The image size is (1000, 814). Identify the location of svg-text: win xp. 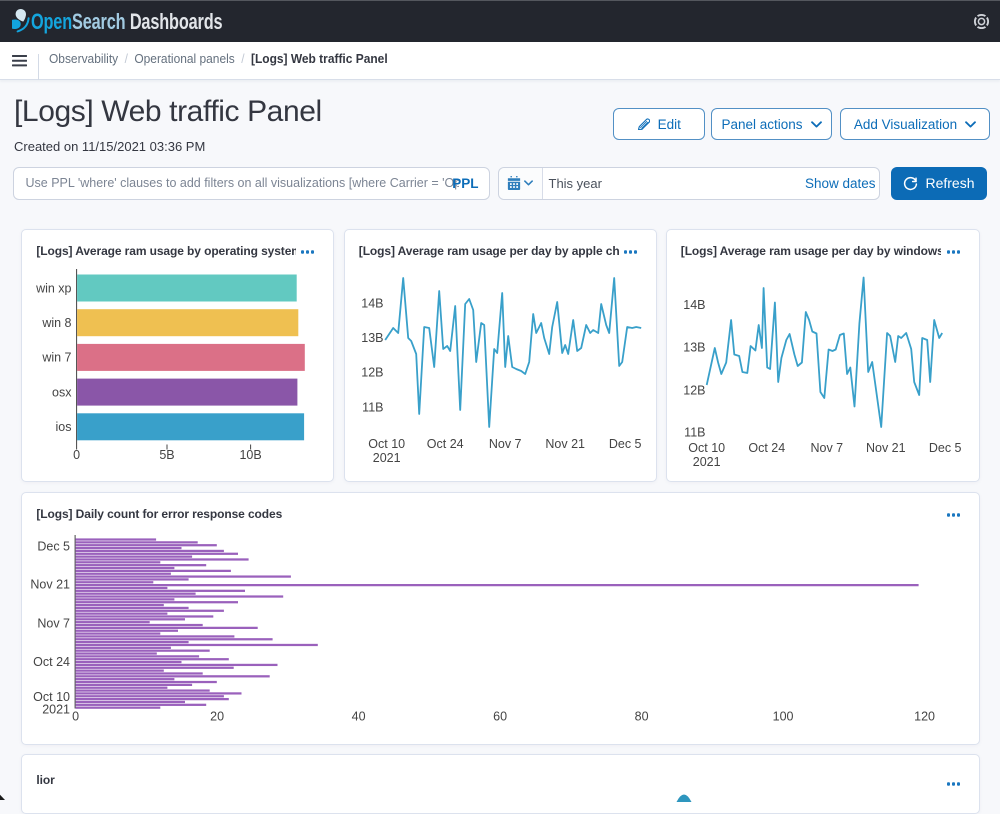
(53, 288).